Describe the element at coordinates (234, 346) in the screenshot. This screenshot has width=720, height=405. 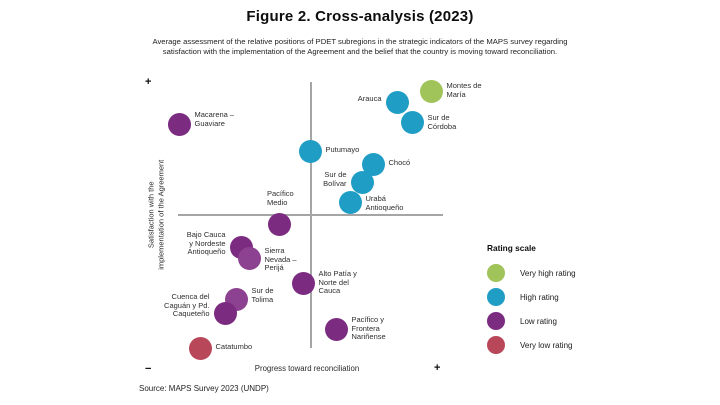
I see `bubble-label-catatumbo: Catatumbo` at that location.